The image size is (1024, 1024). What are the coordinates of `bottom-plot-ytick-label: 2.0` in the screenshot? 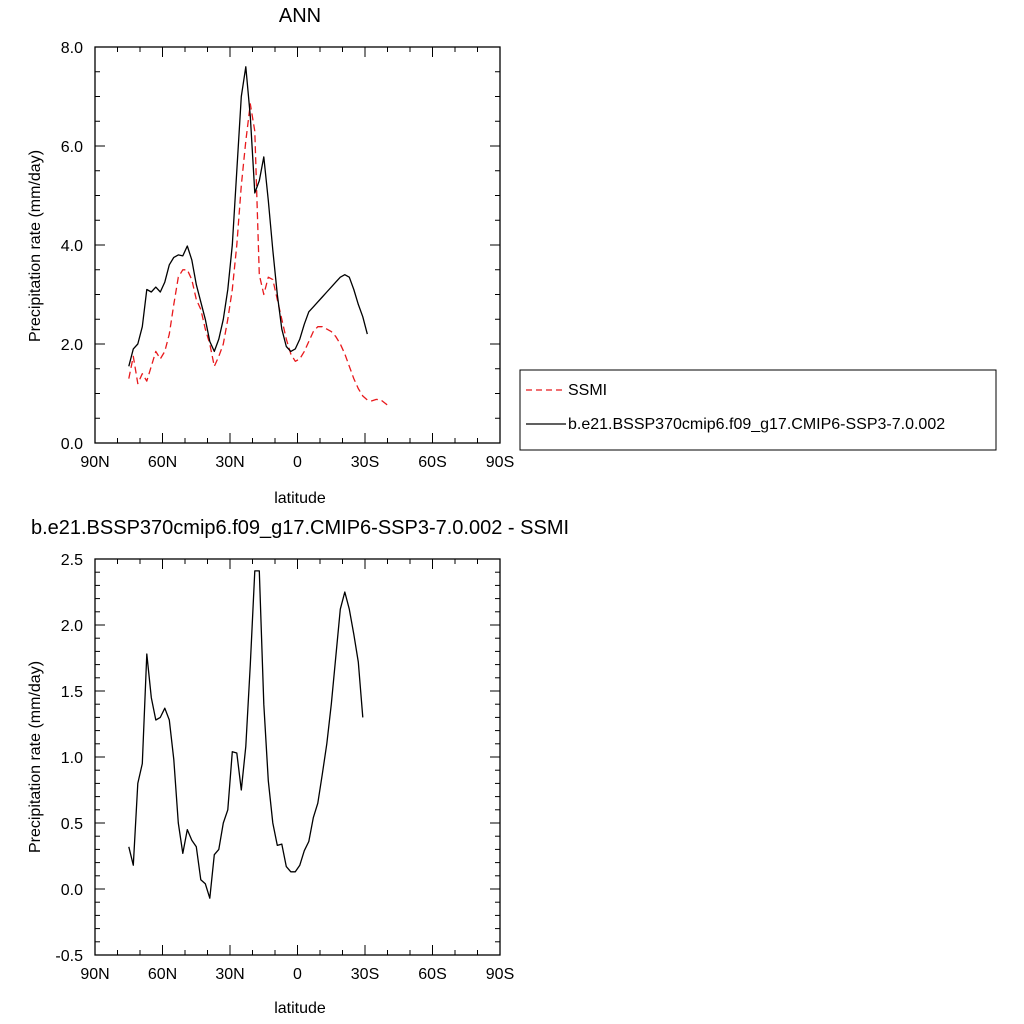 It's located at (72, 626).